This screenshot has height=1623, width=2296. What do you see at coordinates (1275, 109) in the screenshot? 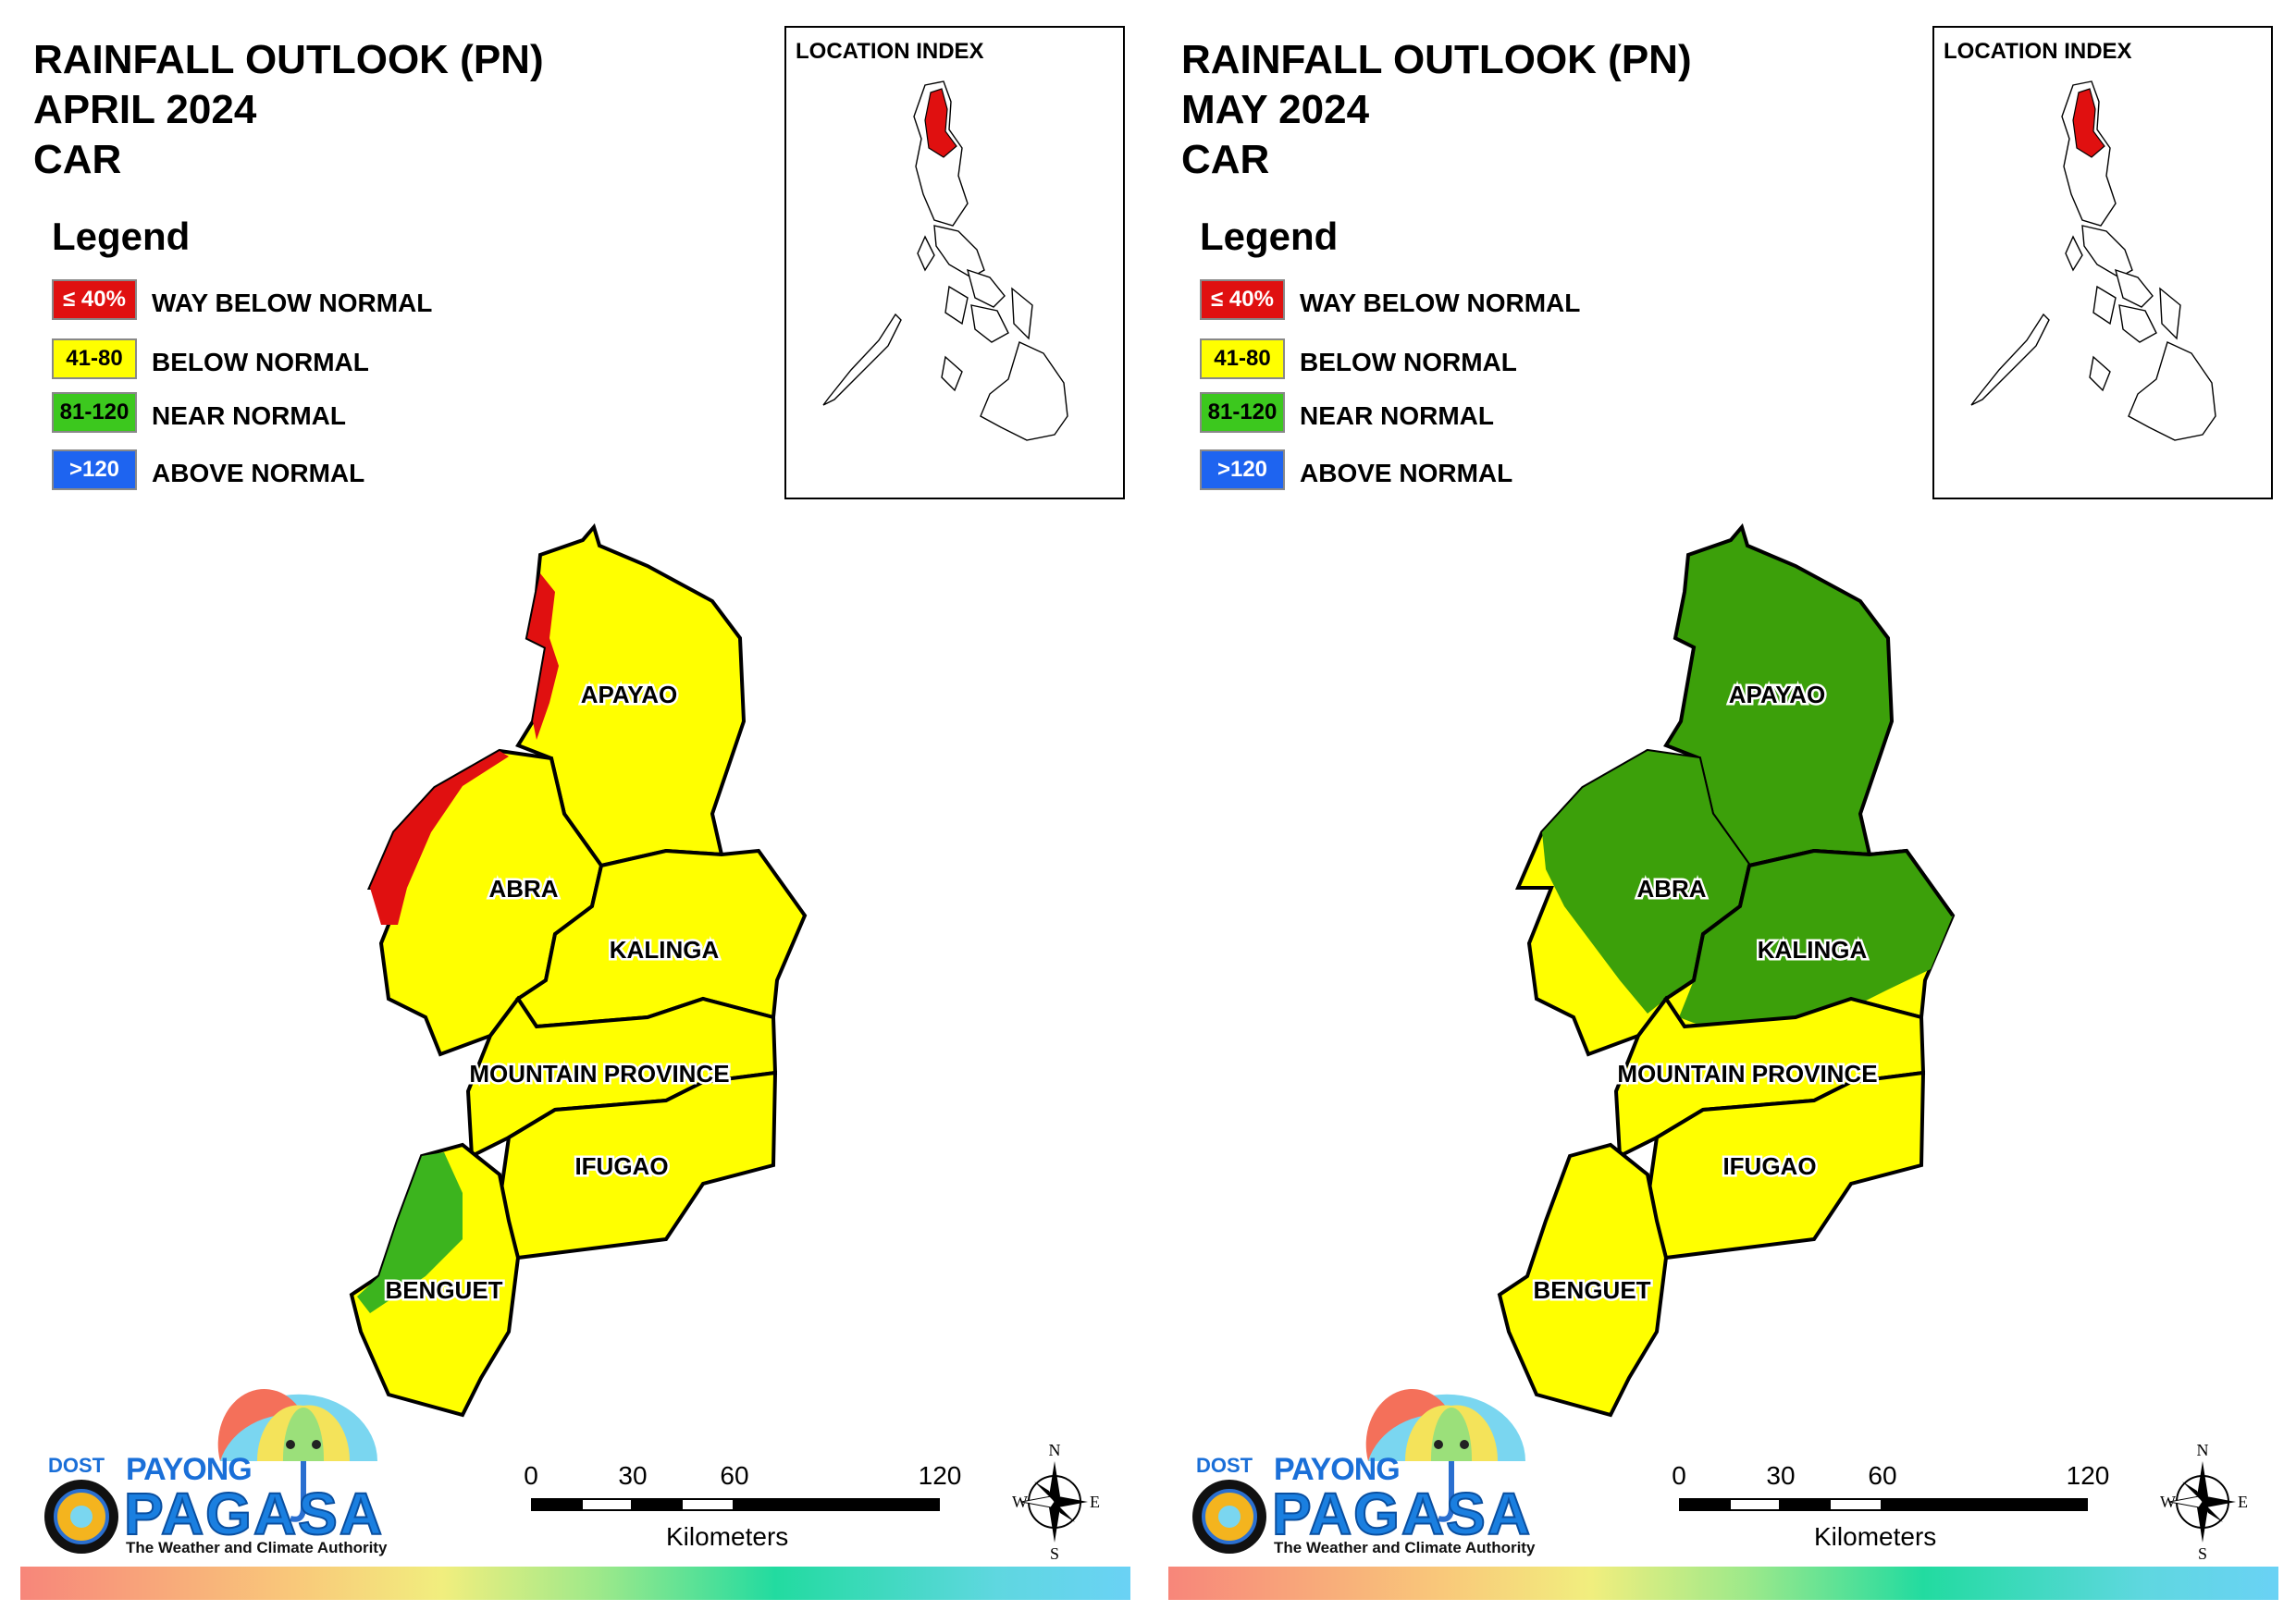
I see `title-line-2: MAY 2024` at bounding box center [1275, 109].